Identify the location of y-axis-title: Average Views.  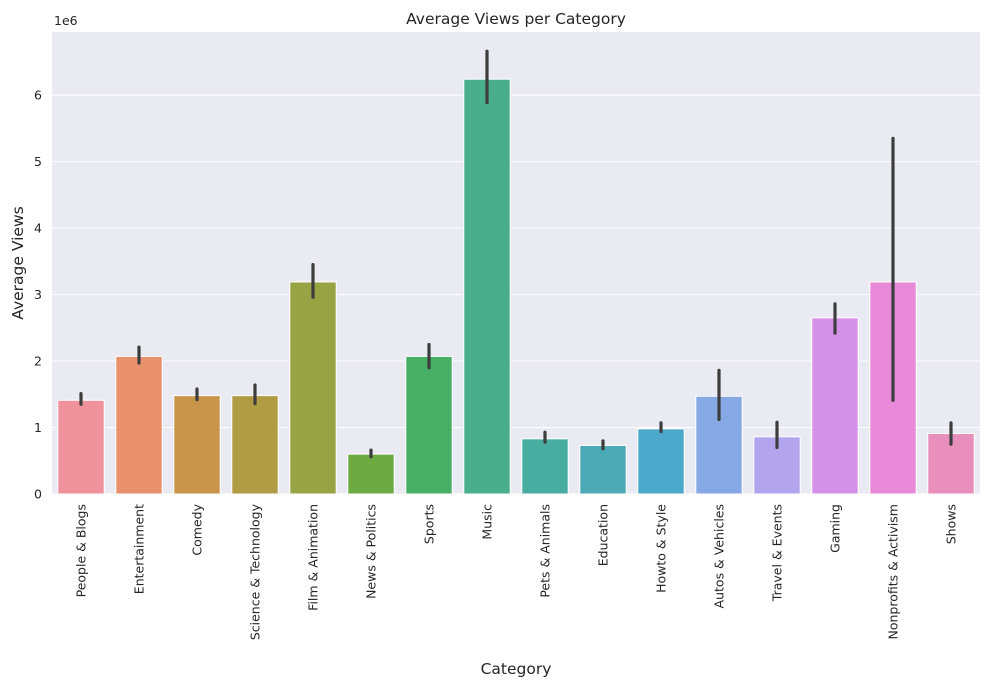
(18, 262).